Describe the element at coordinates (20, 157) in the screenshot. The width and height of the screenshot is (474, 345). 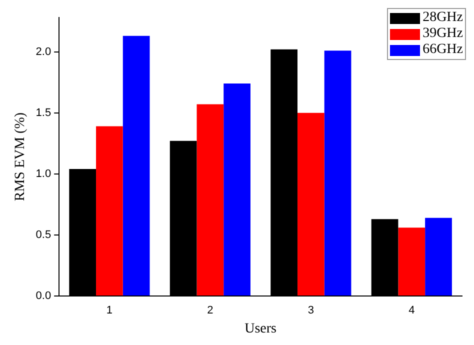
I see `y-axis-title: RMS EVM (%)` at that location.